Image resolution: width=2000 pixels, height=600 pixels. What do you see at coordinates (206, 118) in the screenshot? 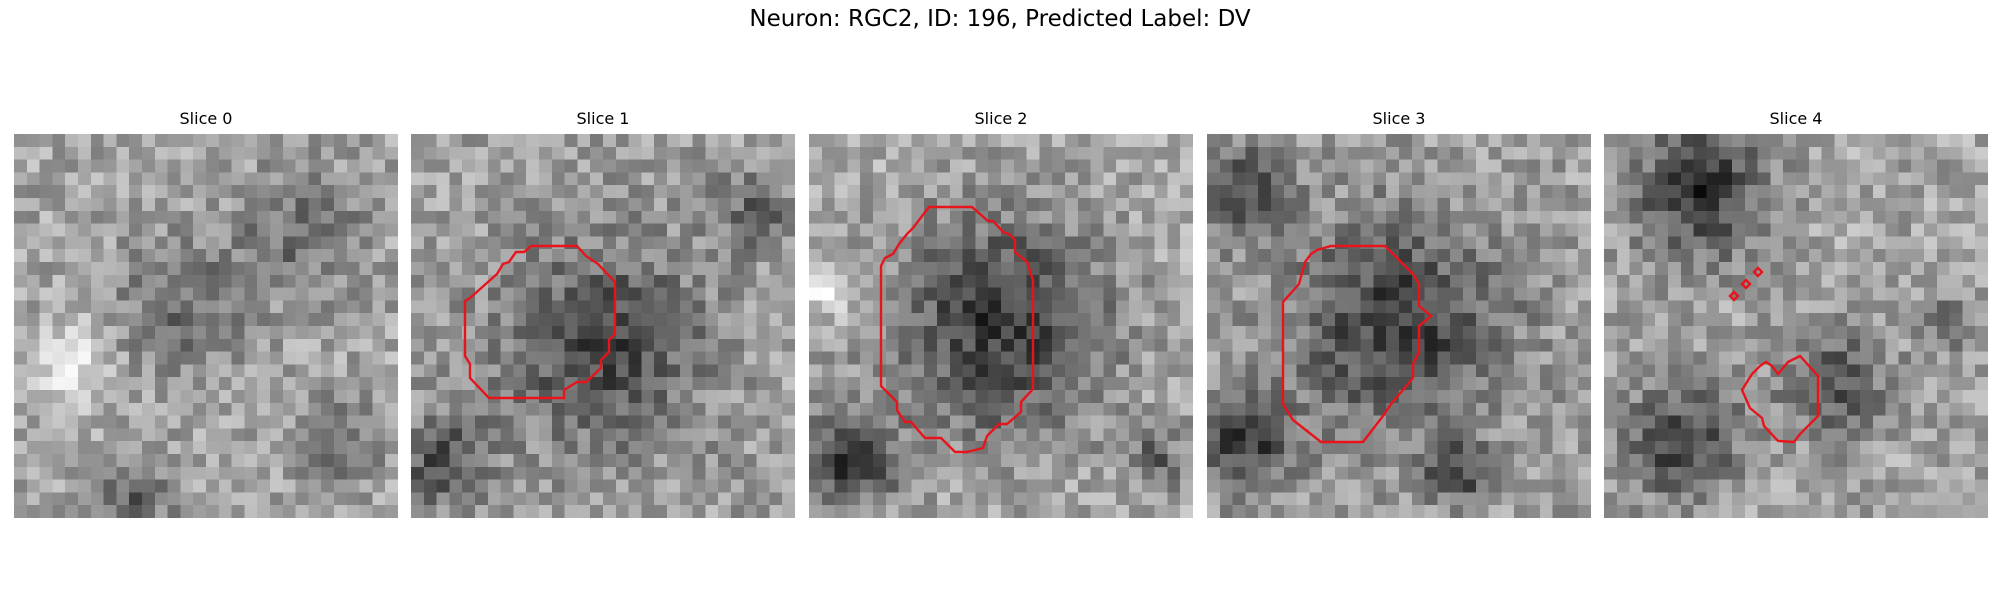
I see `slice-title-0: Slice 0` at bounding box center [206, 118].